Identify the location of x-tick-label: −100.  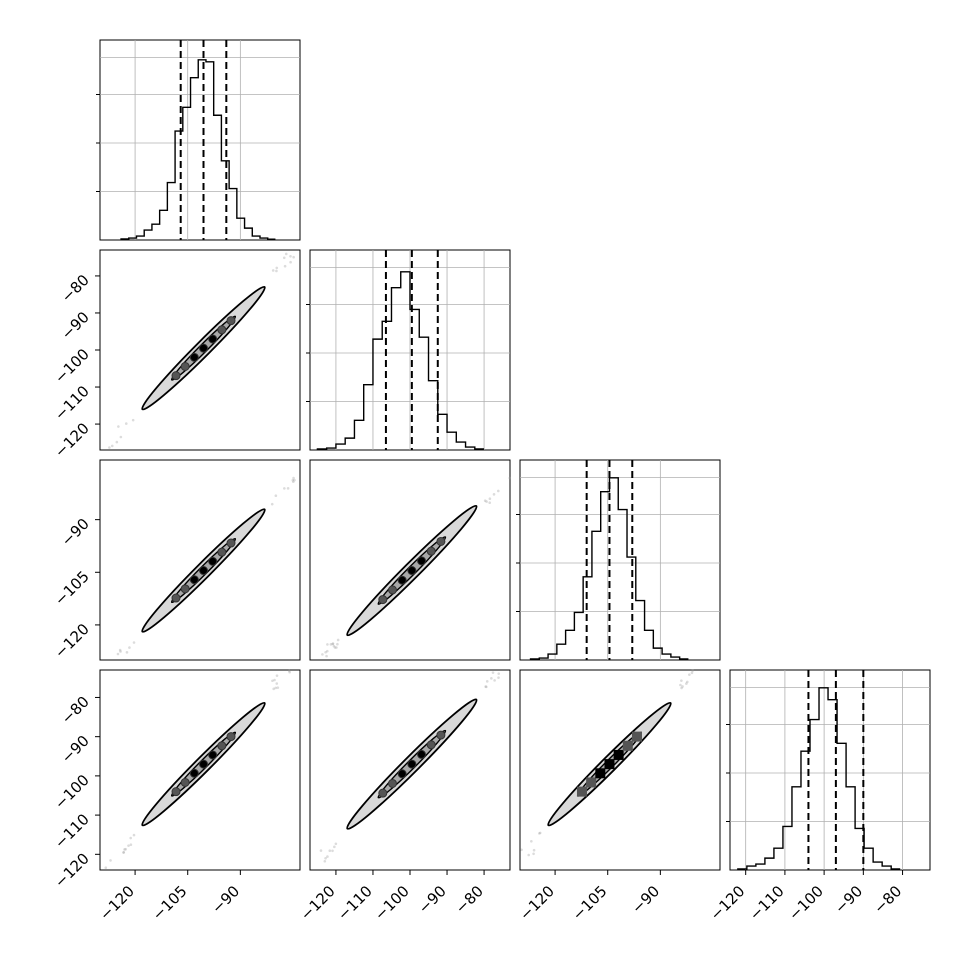
(392, 903).